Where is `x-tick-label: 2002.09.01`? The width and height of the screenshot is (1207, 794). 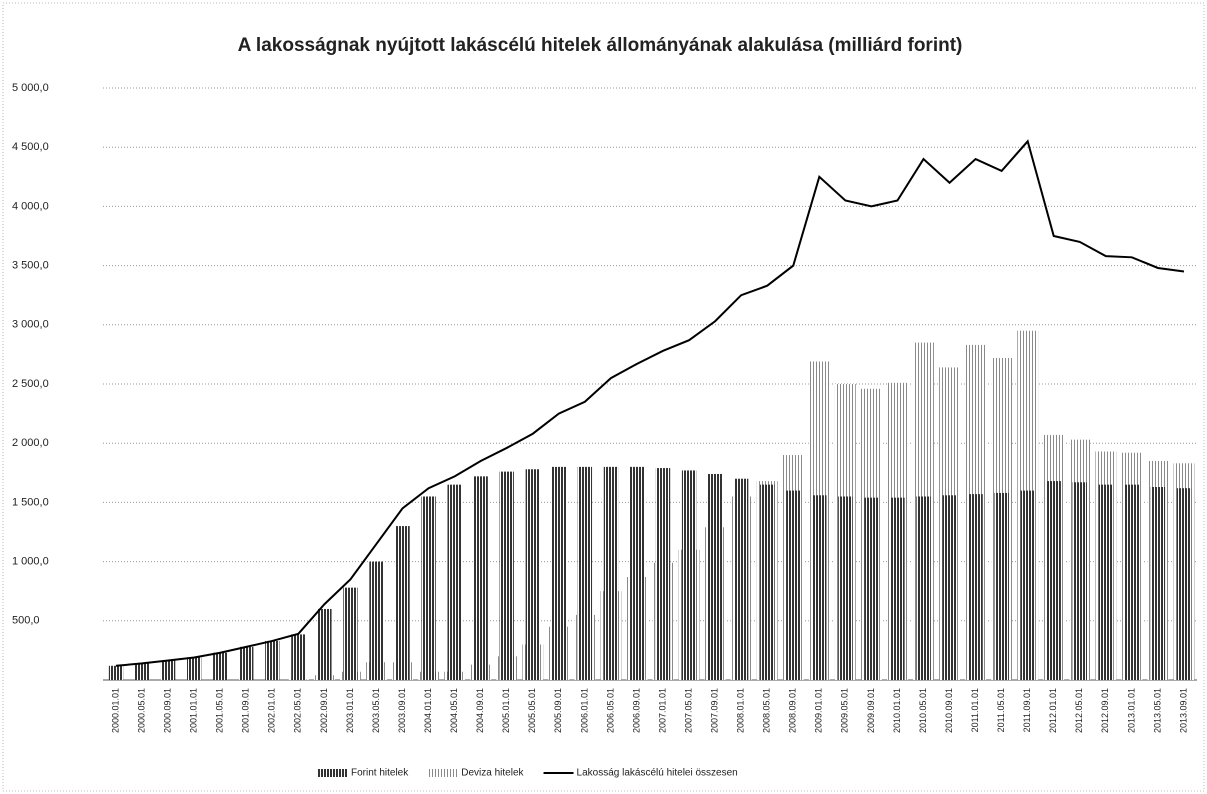
x-tick-label: 2002.09.01 is located at coordinates (324, 710).